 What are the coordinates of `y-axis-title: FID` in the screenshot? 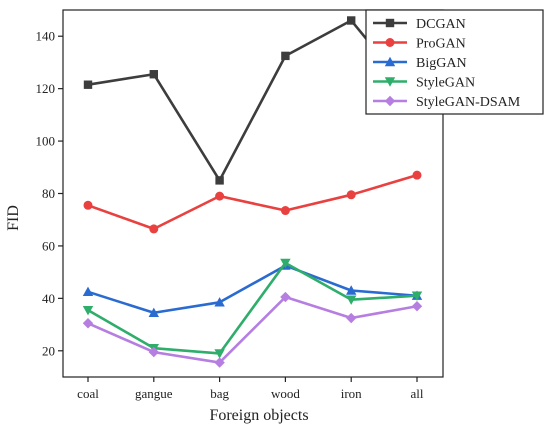 It's located at (13, 218).